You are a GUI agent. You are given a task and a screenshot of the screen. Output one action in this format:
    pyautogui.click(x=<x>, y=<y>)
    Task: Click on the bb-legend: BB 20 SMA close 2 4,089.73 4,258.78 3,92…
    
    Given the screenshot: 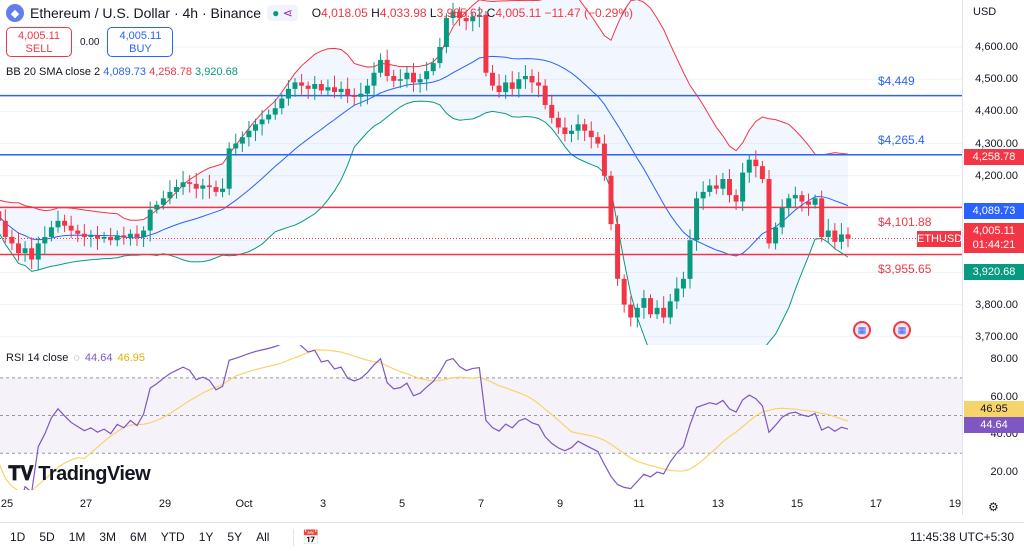 What is the action you would take?
    pyautogui.click(x=122, y=72)
    